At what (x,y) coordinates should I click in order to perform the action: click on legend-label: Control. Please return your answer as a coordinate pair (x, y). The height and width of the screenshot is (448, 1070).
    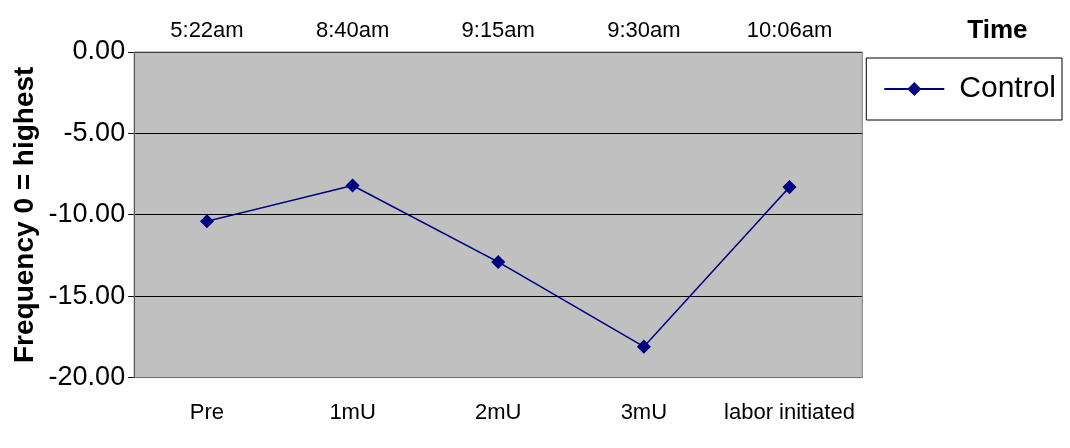
    Looking at the image, I should click on (1008, 87).